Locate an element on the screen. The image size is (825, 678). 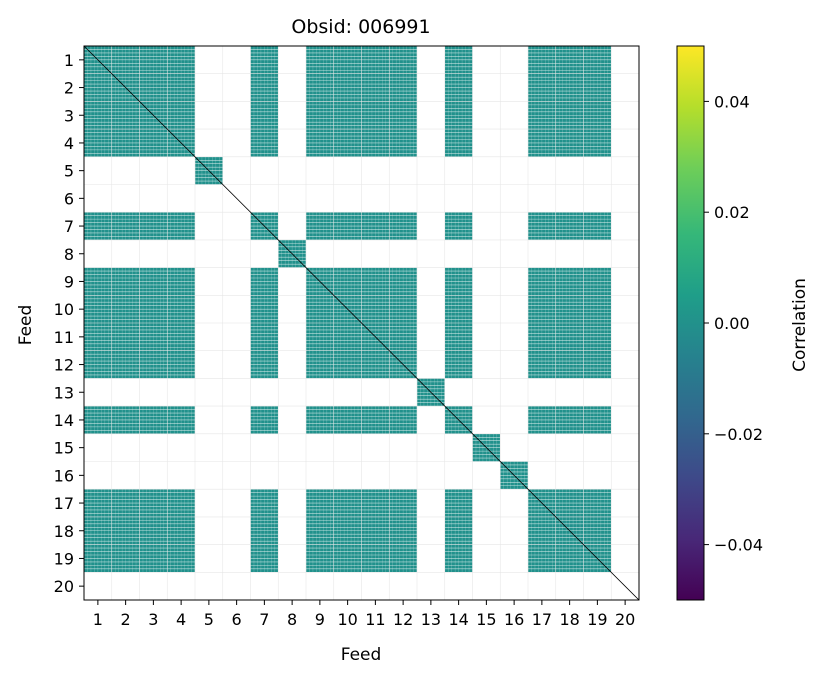
y-tick-label: 8 is located at coordinates (69, 254).